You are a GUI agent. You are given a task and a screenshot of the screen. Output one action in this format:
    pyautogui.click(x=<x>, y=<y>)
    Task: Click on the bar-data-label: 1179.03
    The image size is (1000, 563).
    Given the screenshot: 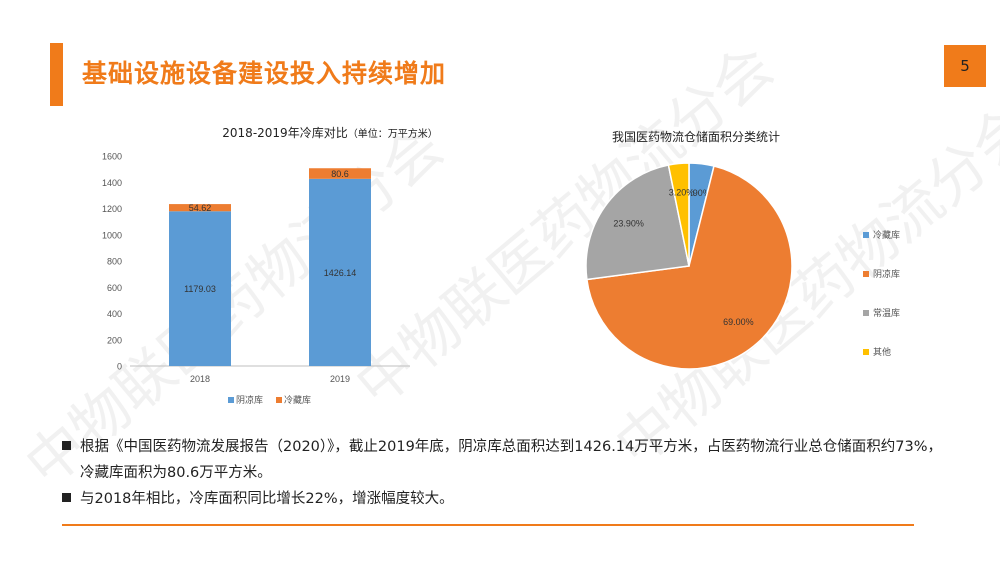 What is the action you would take?
    pyautogui.click(x=200, y=289)
    